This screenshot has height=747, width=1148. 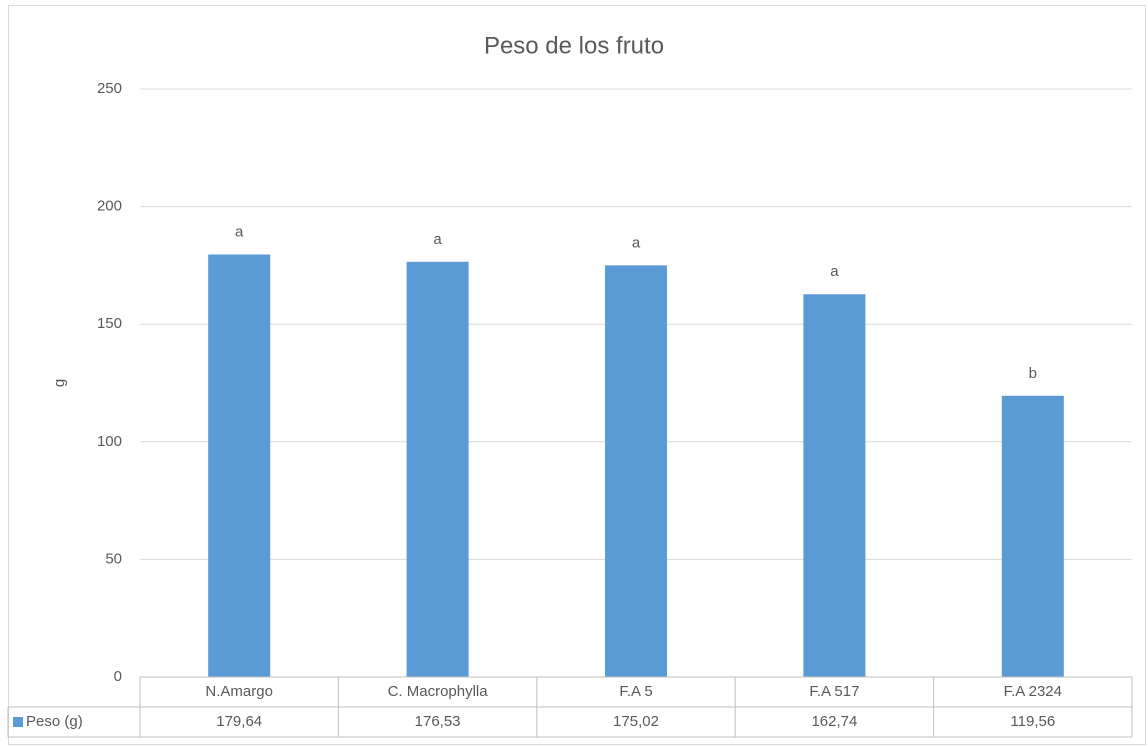 What do you see at coordinates (109, 441) in the screenshot?
I see `y-tick-label: 100` at bounding box center [109, 441].